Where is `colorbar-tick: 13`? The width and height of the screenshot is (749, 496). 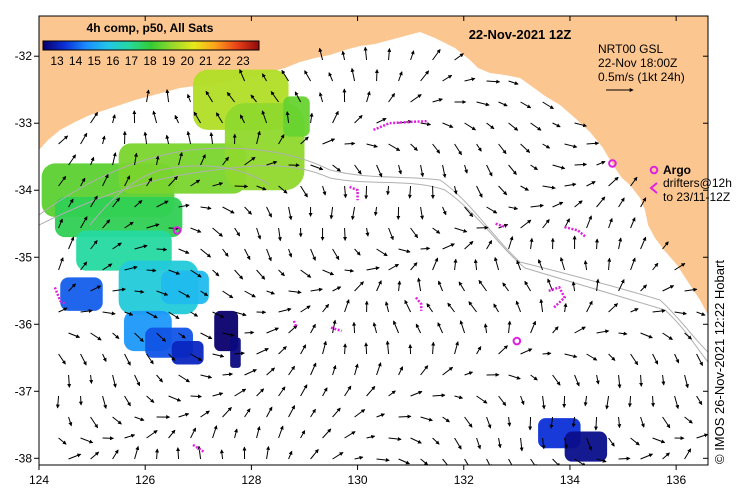
colorbar-tick: 13 is located at coordinates (57, 61).